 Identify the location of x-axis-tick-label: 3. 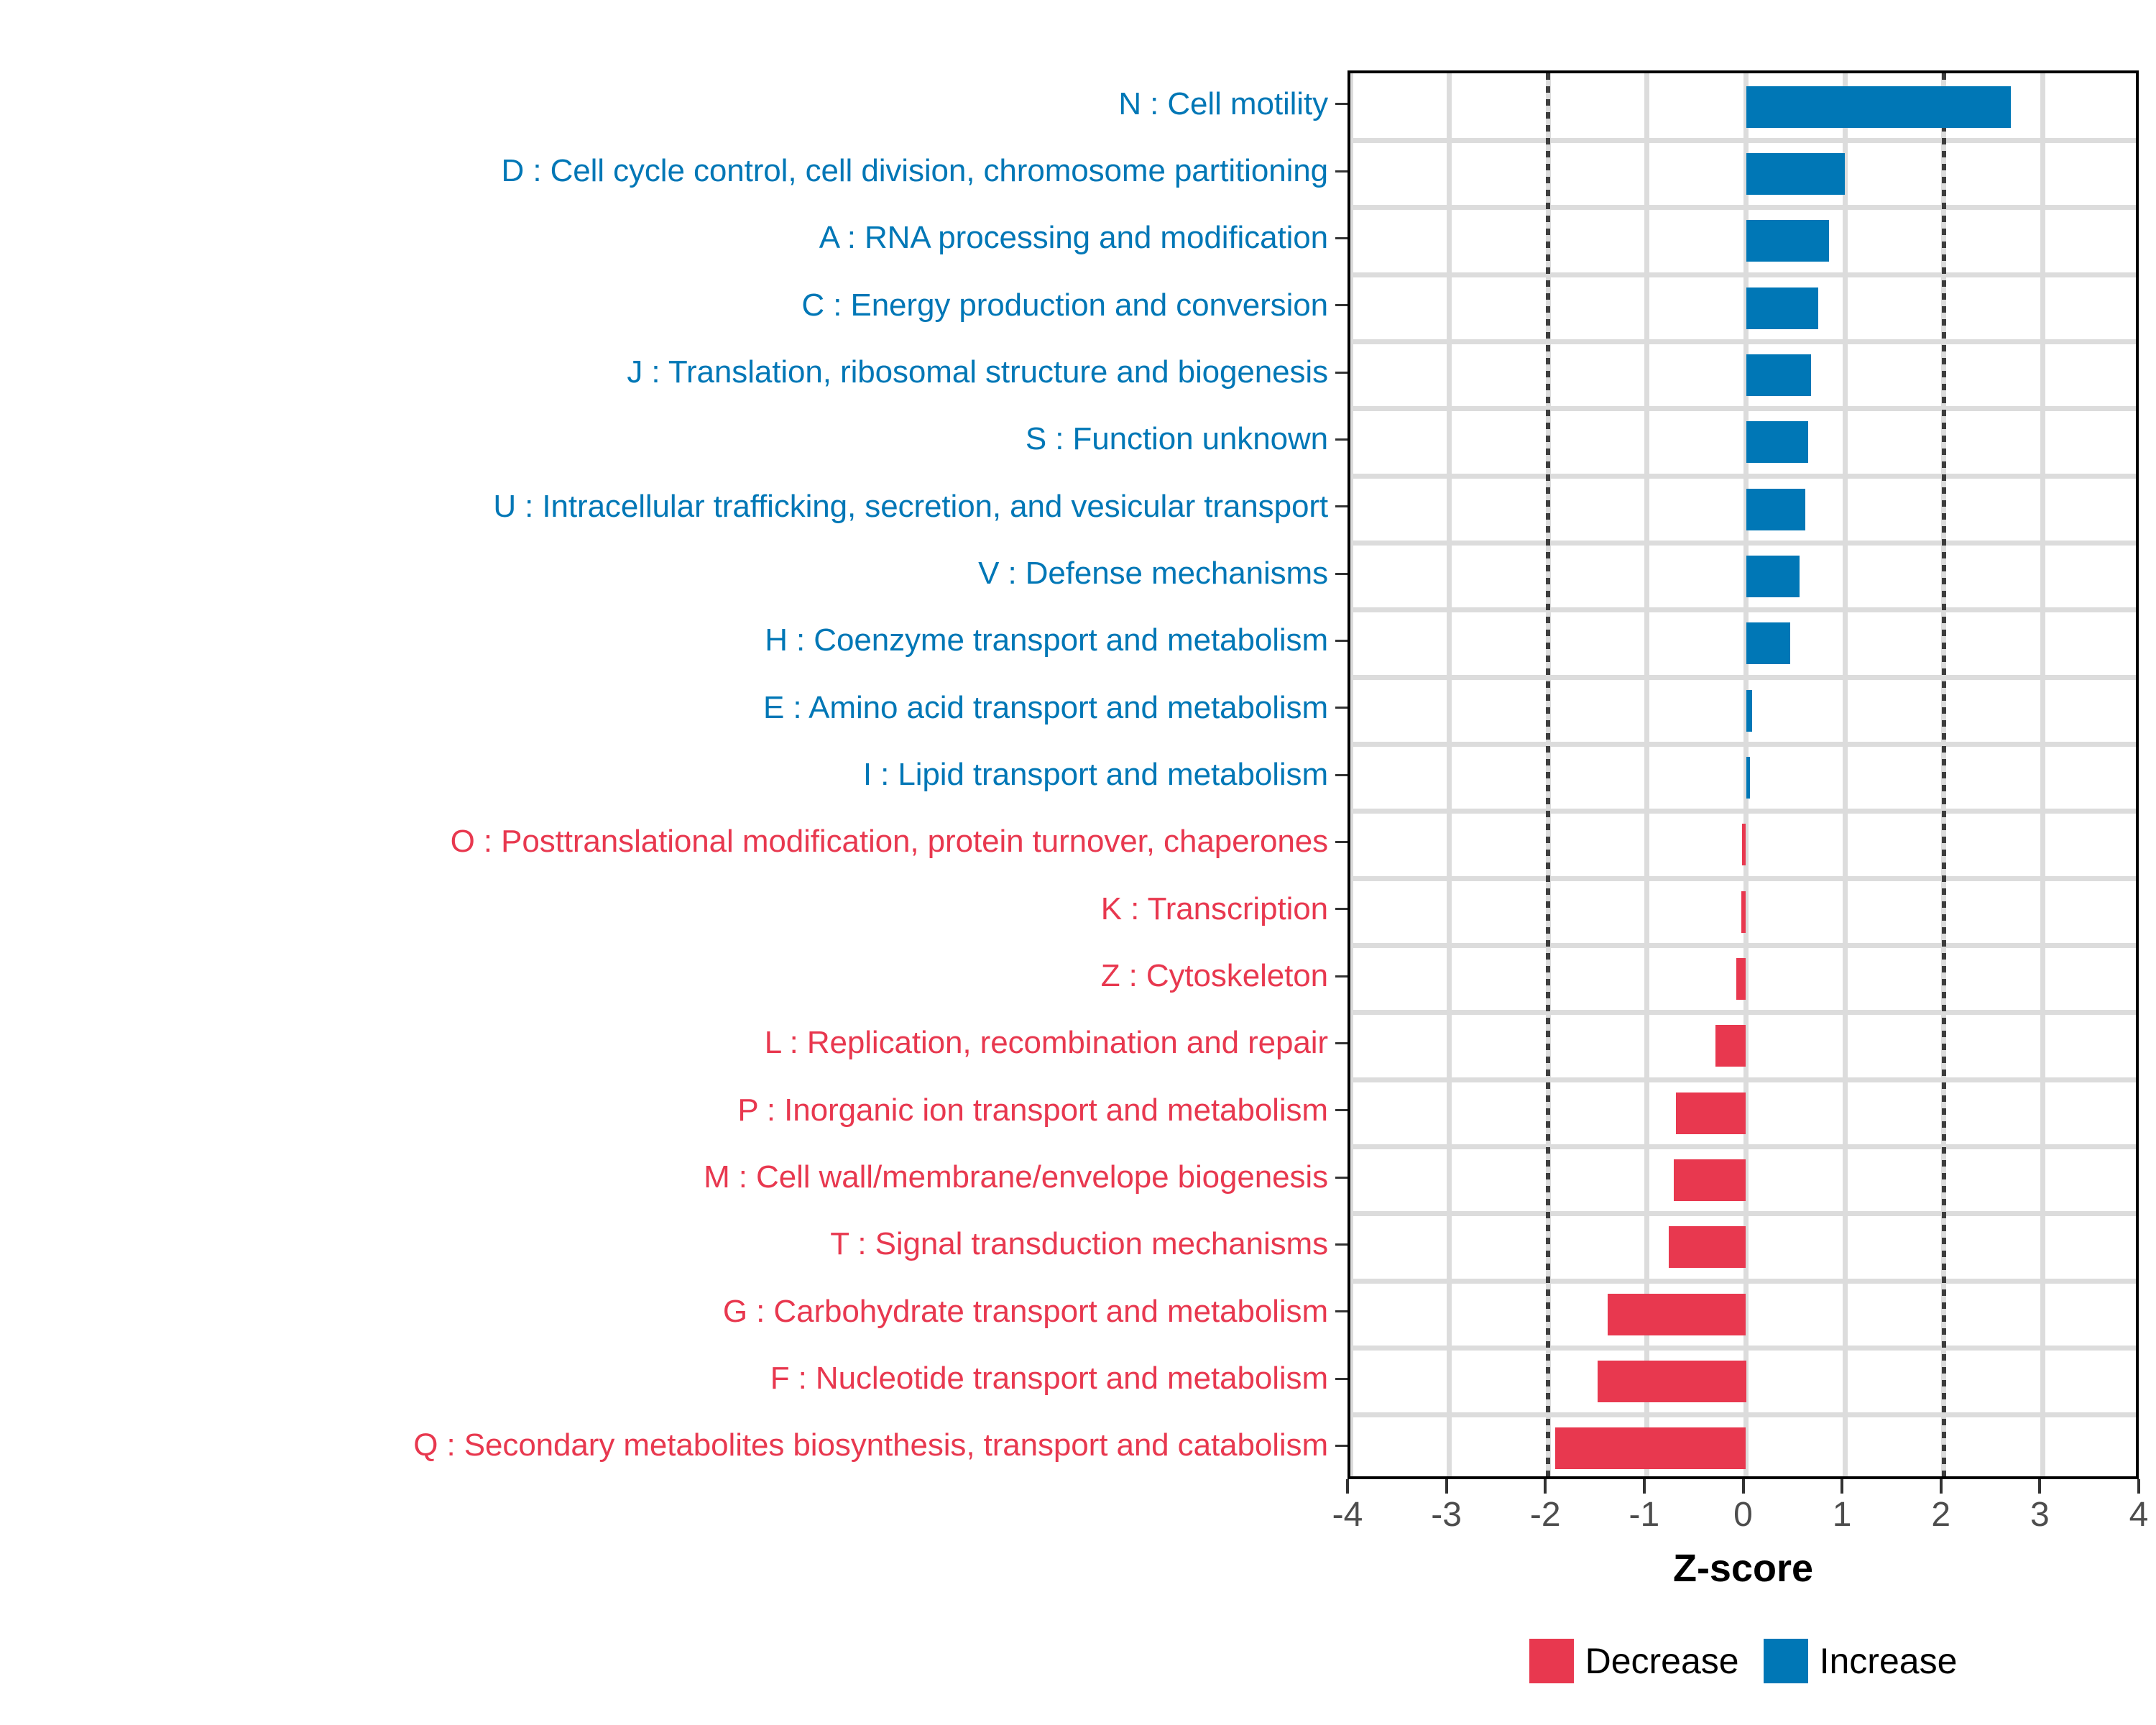
(2040, 1515).